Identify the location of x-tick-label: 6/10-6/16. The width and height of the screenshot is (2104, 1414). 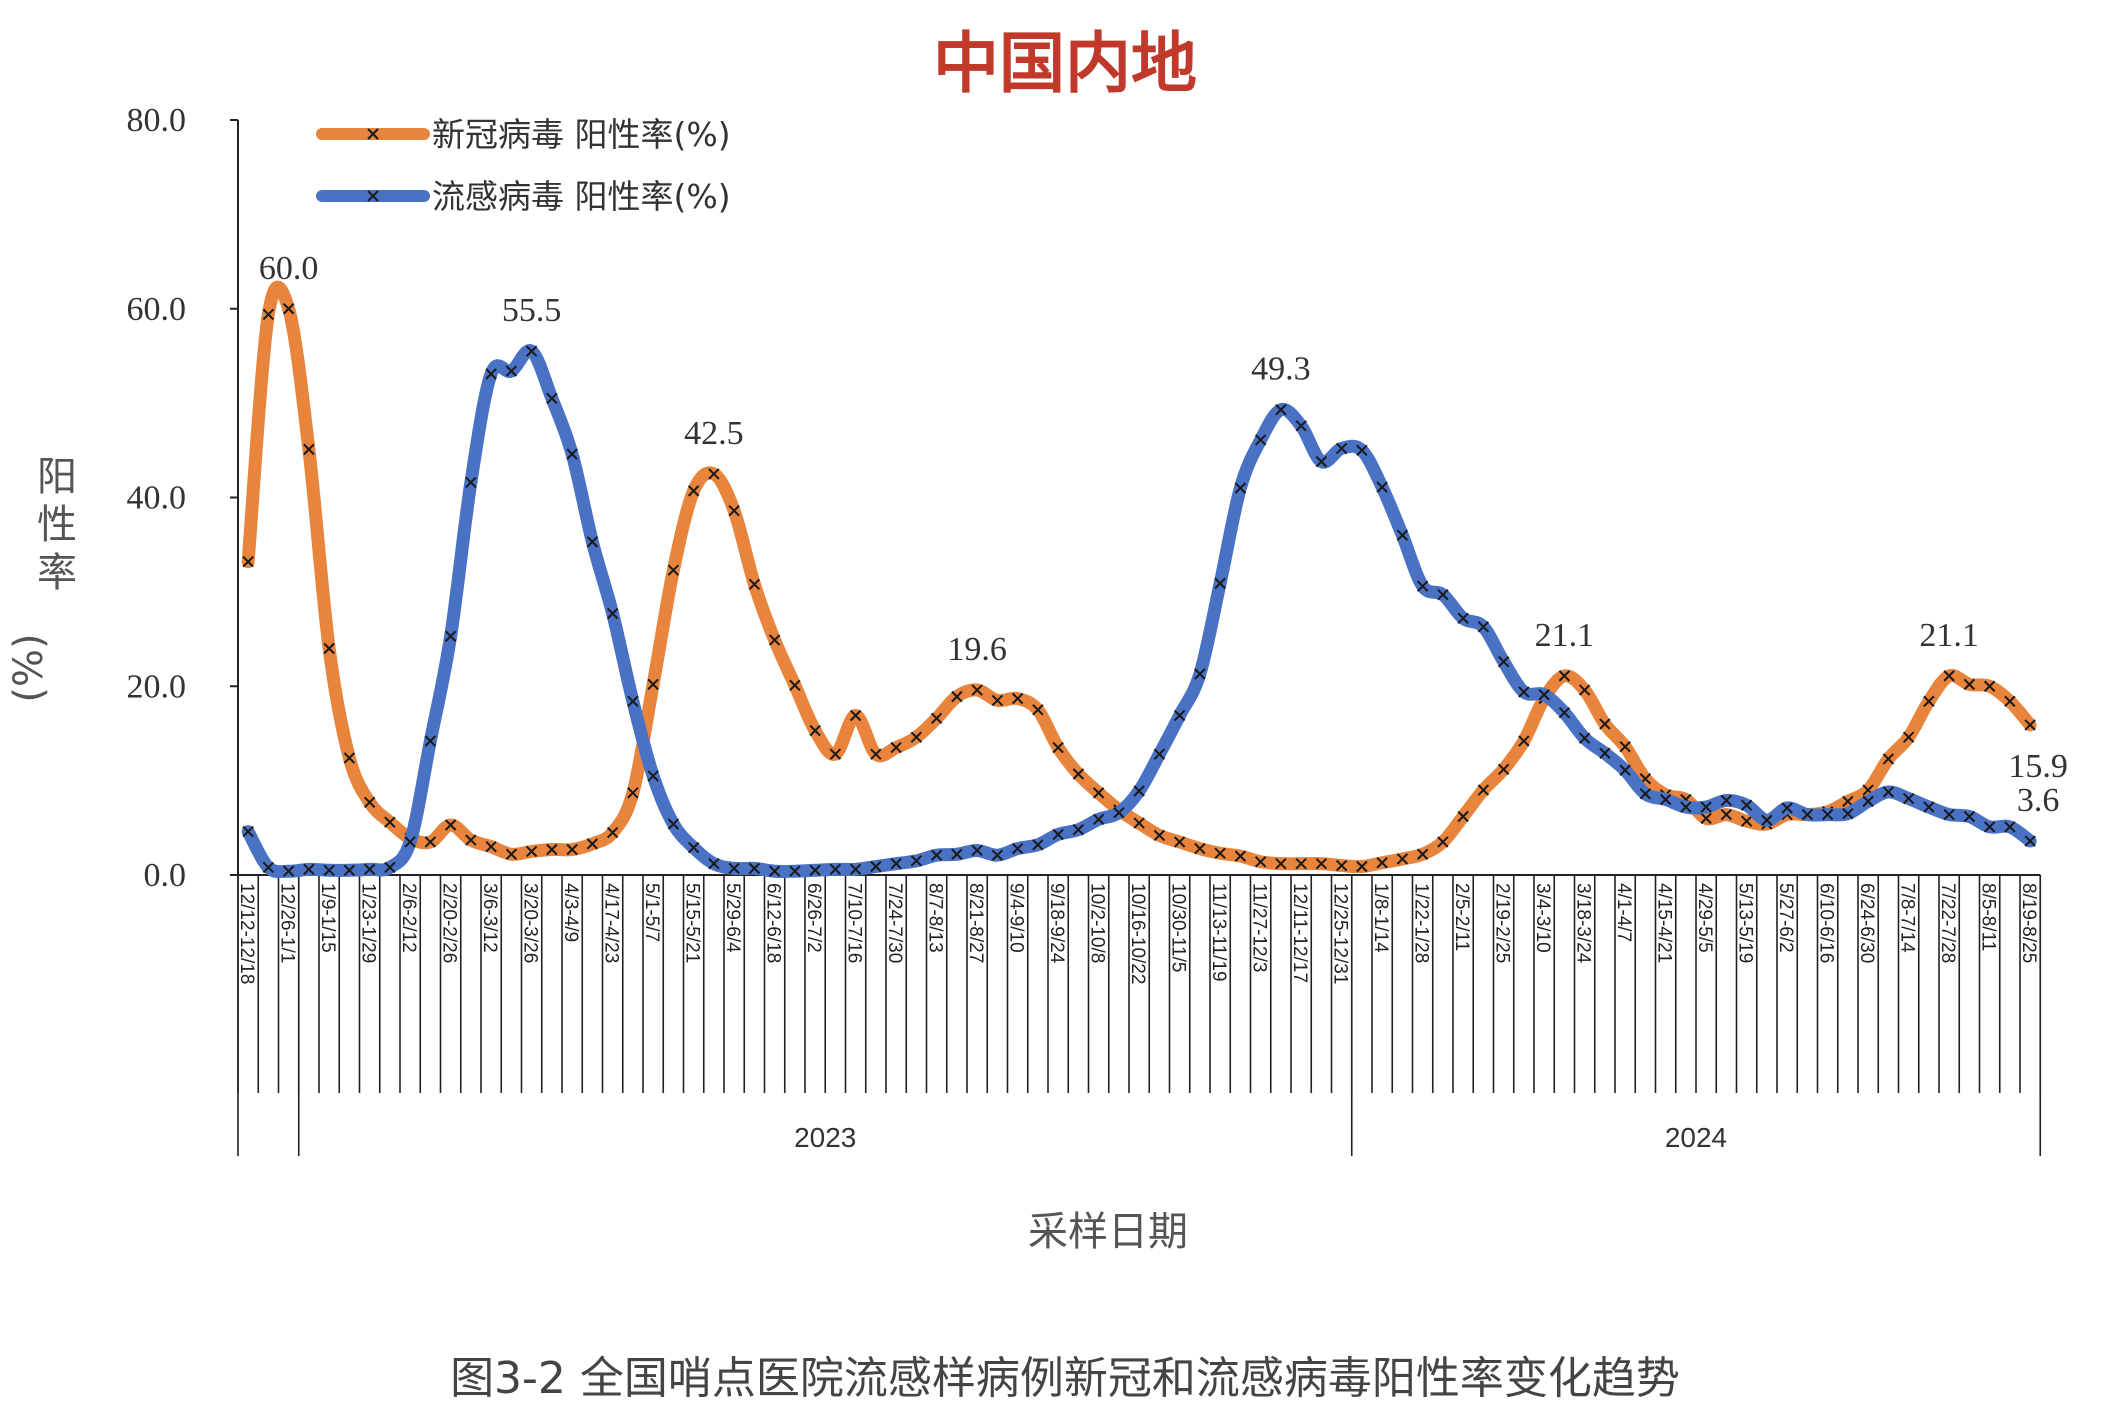
(1826, 923).